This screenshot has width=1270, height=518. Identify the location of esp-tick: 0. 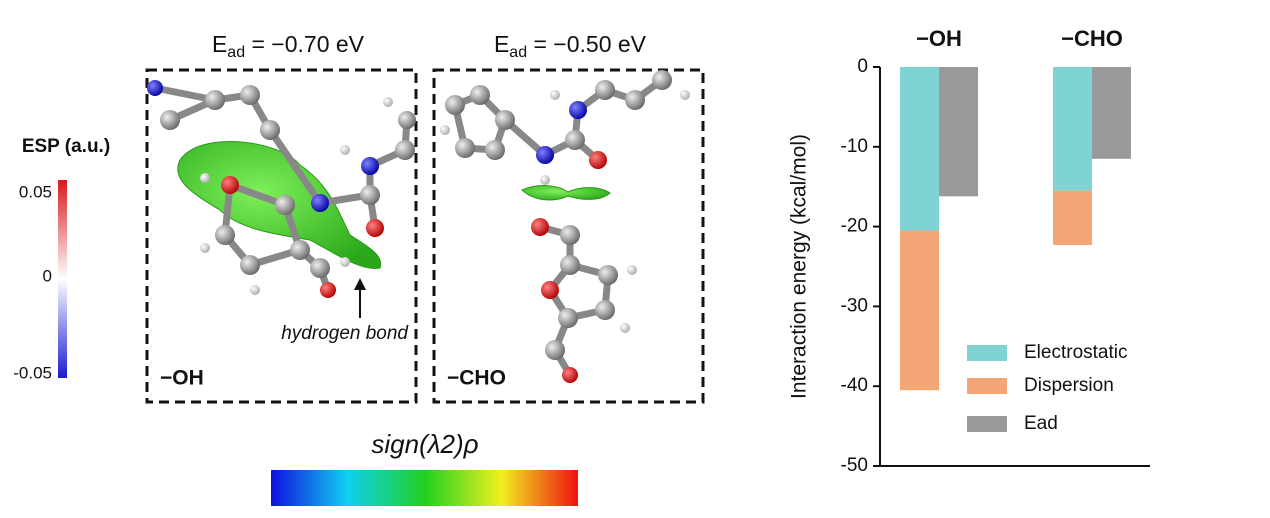
(47, 275).